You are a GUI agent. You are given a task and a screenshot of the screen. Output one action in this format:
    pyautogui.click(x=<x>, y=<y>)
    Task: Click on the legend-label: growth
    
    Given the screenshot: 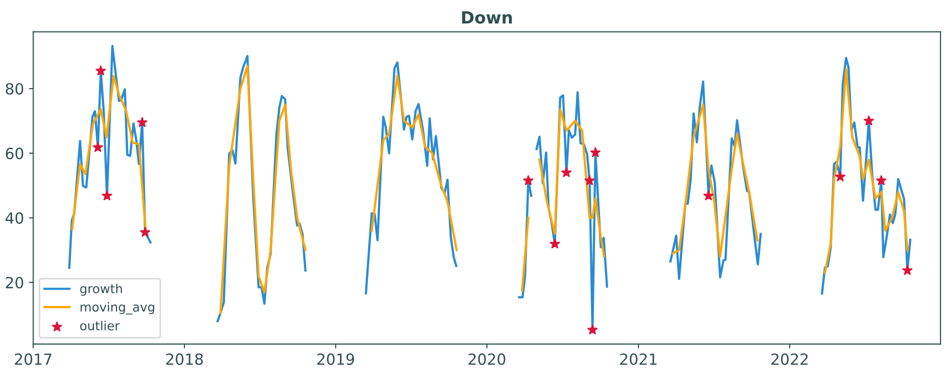 What is the action you would take?
    pyautogui.click(x=101, y=290)
    